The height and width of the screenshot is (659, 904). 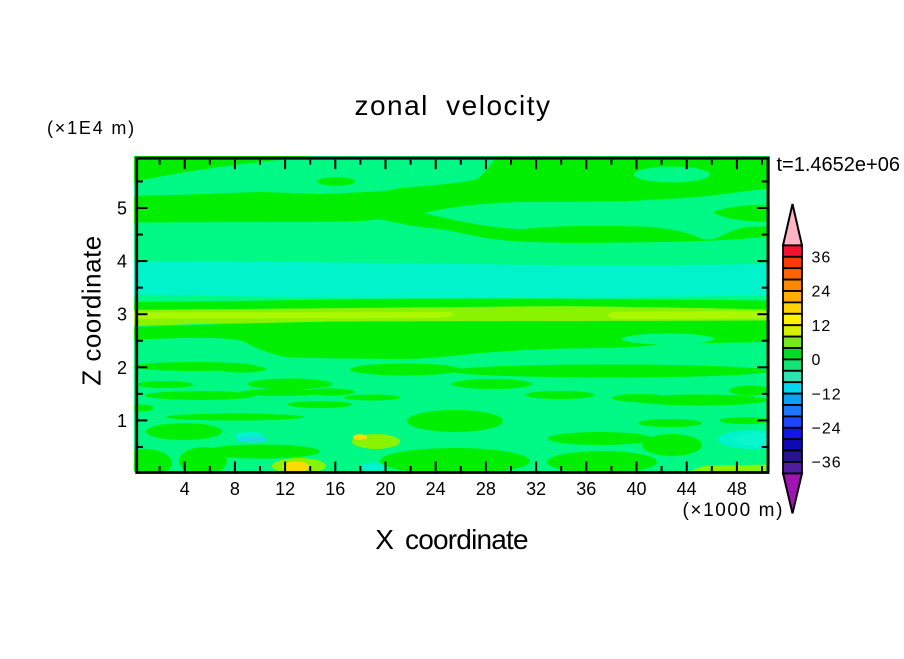 What do you see at coordinates (687, 489) in the screenshot?
I see `svg-text: 44` at bounding box center [687, 489].